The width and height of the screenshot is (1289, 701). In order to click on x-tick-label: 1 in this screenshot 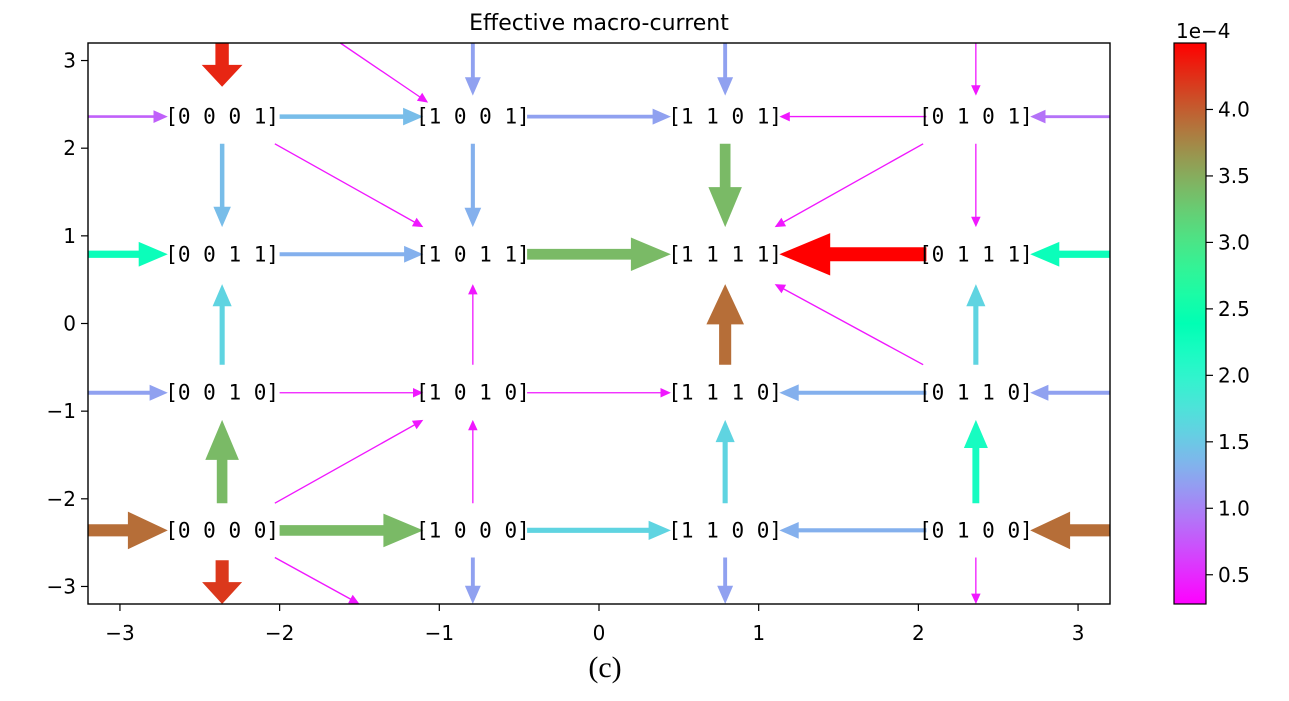, I will do `click(758, 633)`.